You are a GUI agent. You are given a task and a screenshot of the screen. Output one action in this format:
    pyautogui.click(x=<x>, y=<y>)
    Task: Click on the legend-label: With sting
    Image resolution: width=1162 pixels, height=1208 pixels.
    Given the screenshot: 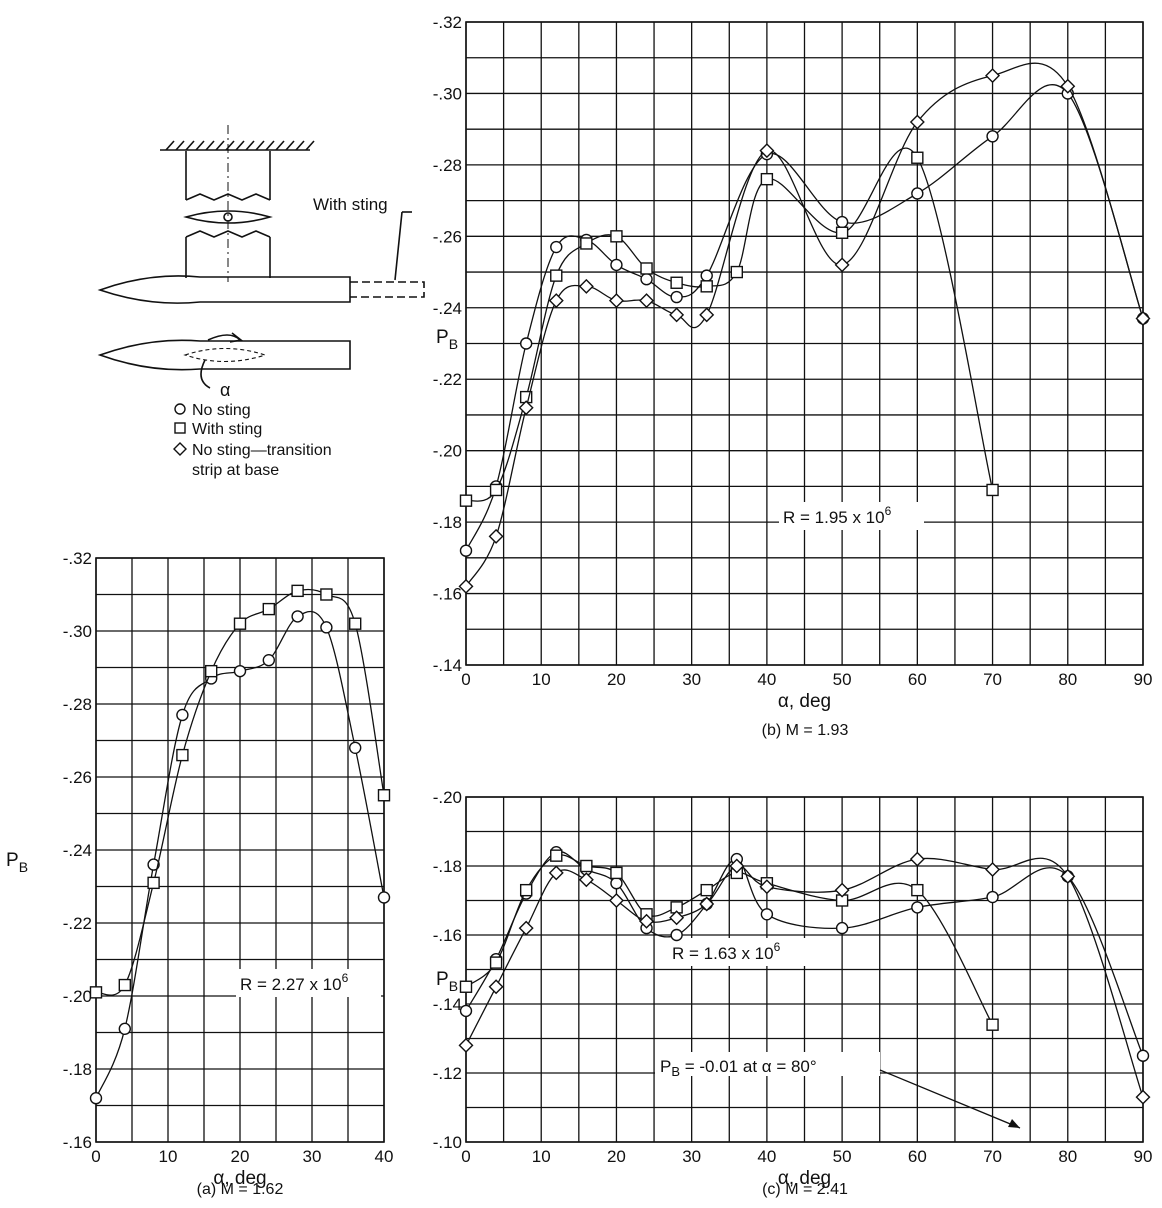 What is the action you would take?
    pyautogui.click(x=227, y=429)
    